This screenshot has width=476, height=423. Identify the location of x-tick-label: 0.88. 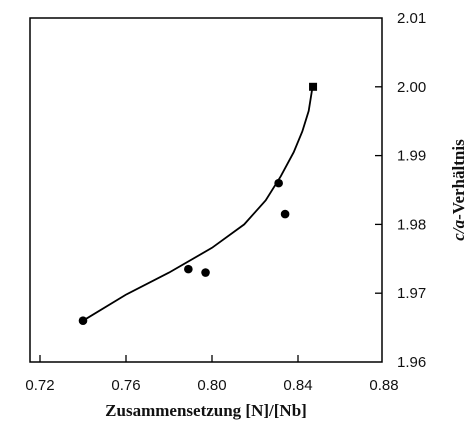
(383, 385).